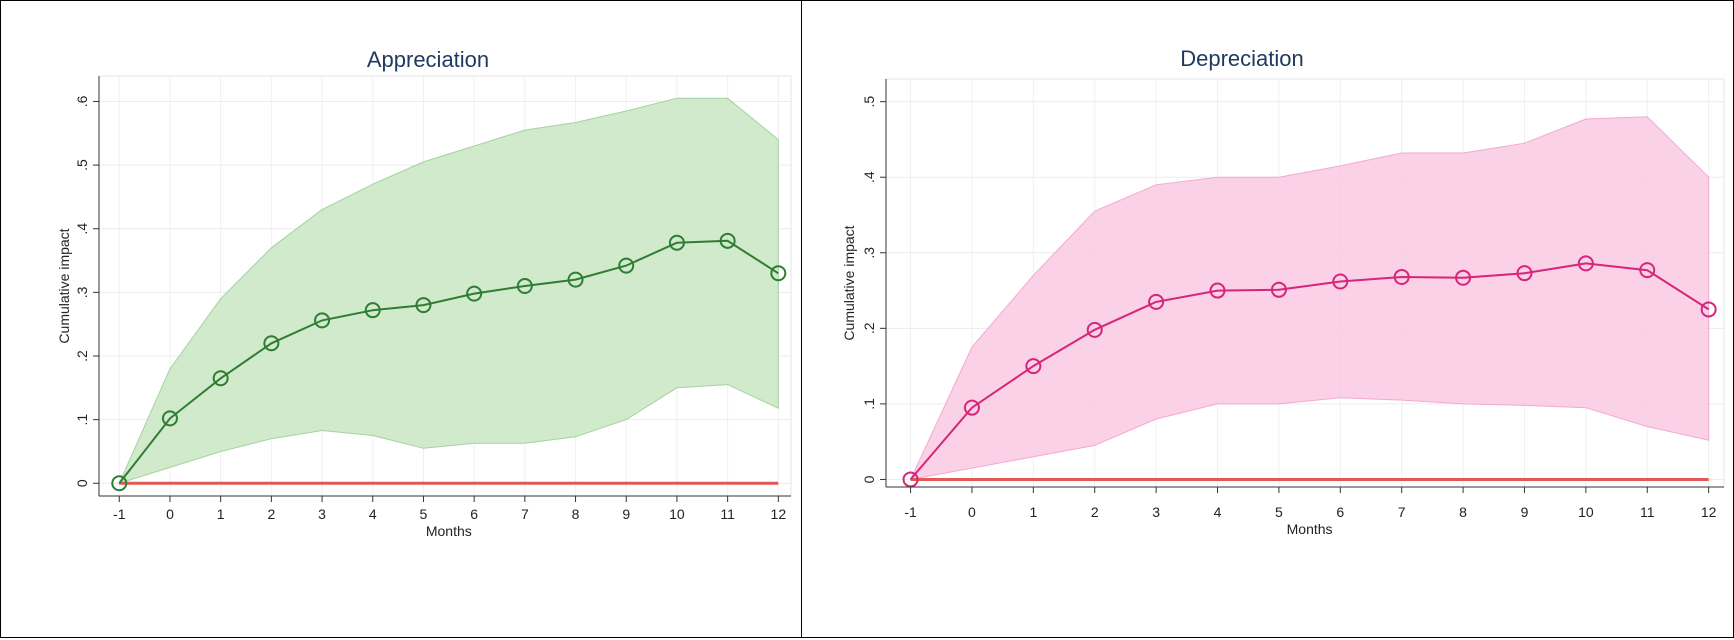 This screenshot has width=1734, height=640. What do you see at coordinates (869, 479) in the screenshot?
I see `depreciation-ytick-label-0: 0` at bounding box center [869, 479].